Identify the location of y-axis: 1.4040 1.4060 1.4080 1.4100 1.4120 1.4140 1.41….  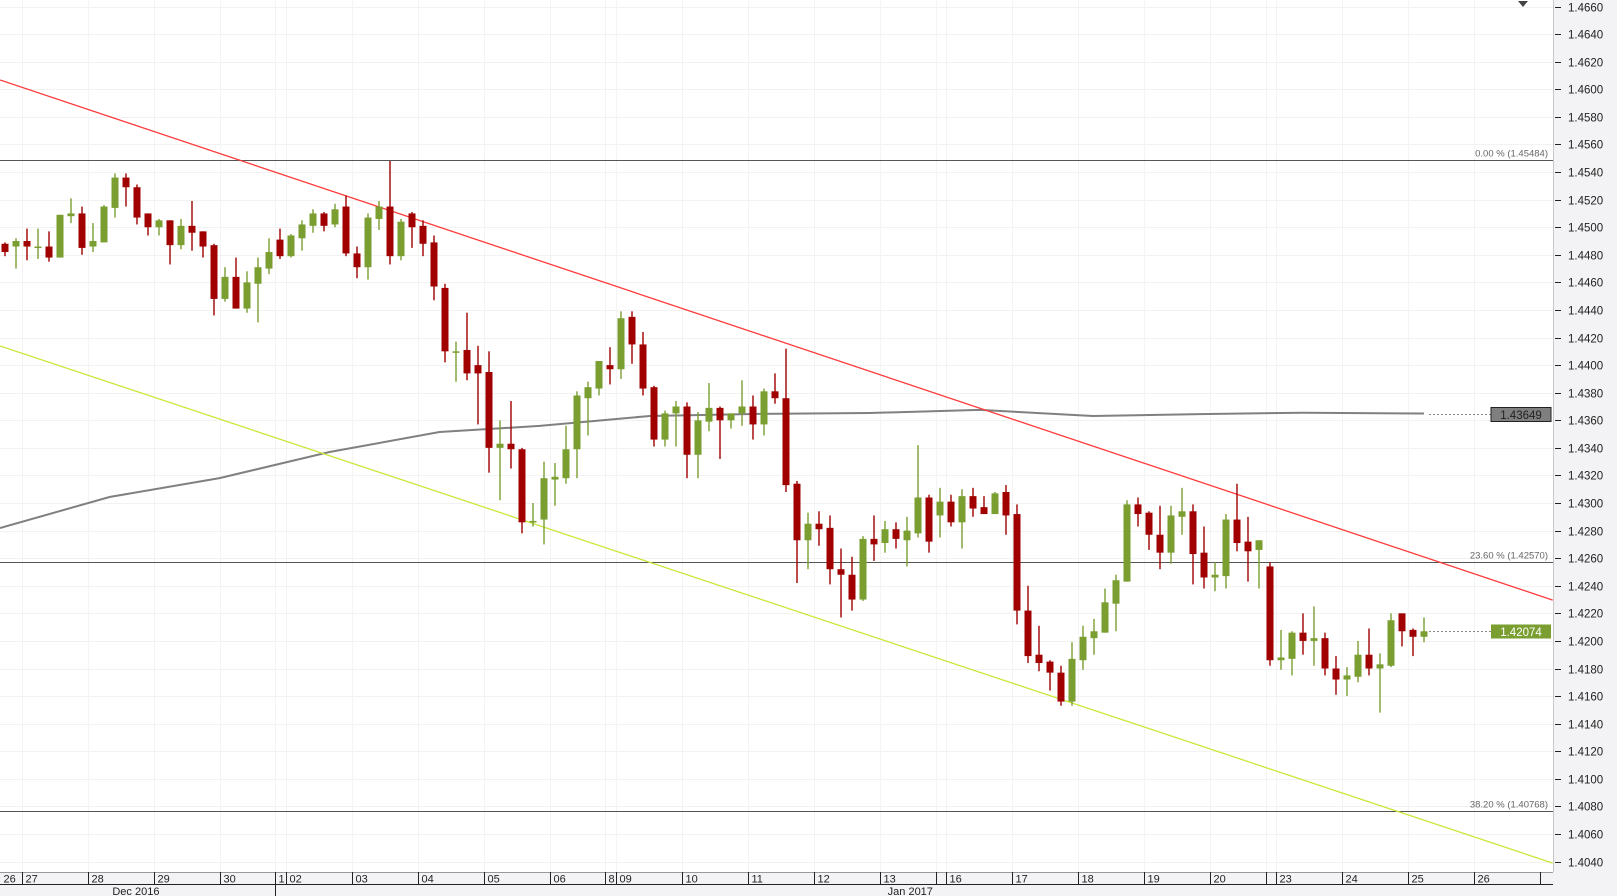
(1585, 448).